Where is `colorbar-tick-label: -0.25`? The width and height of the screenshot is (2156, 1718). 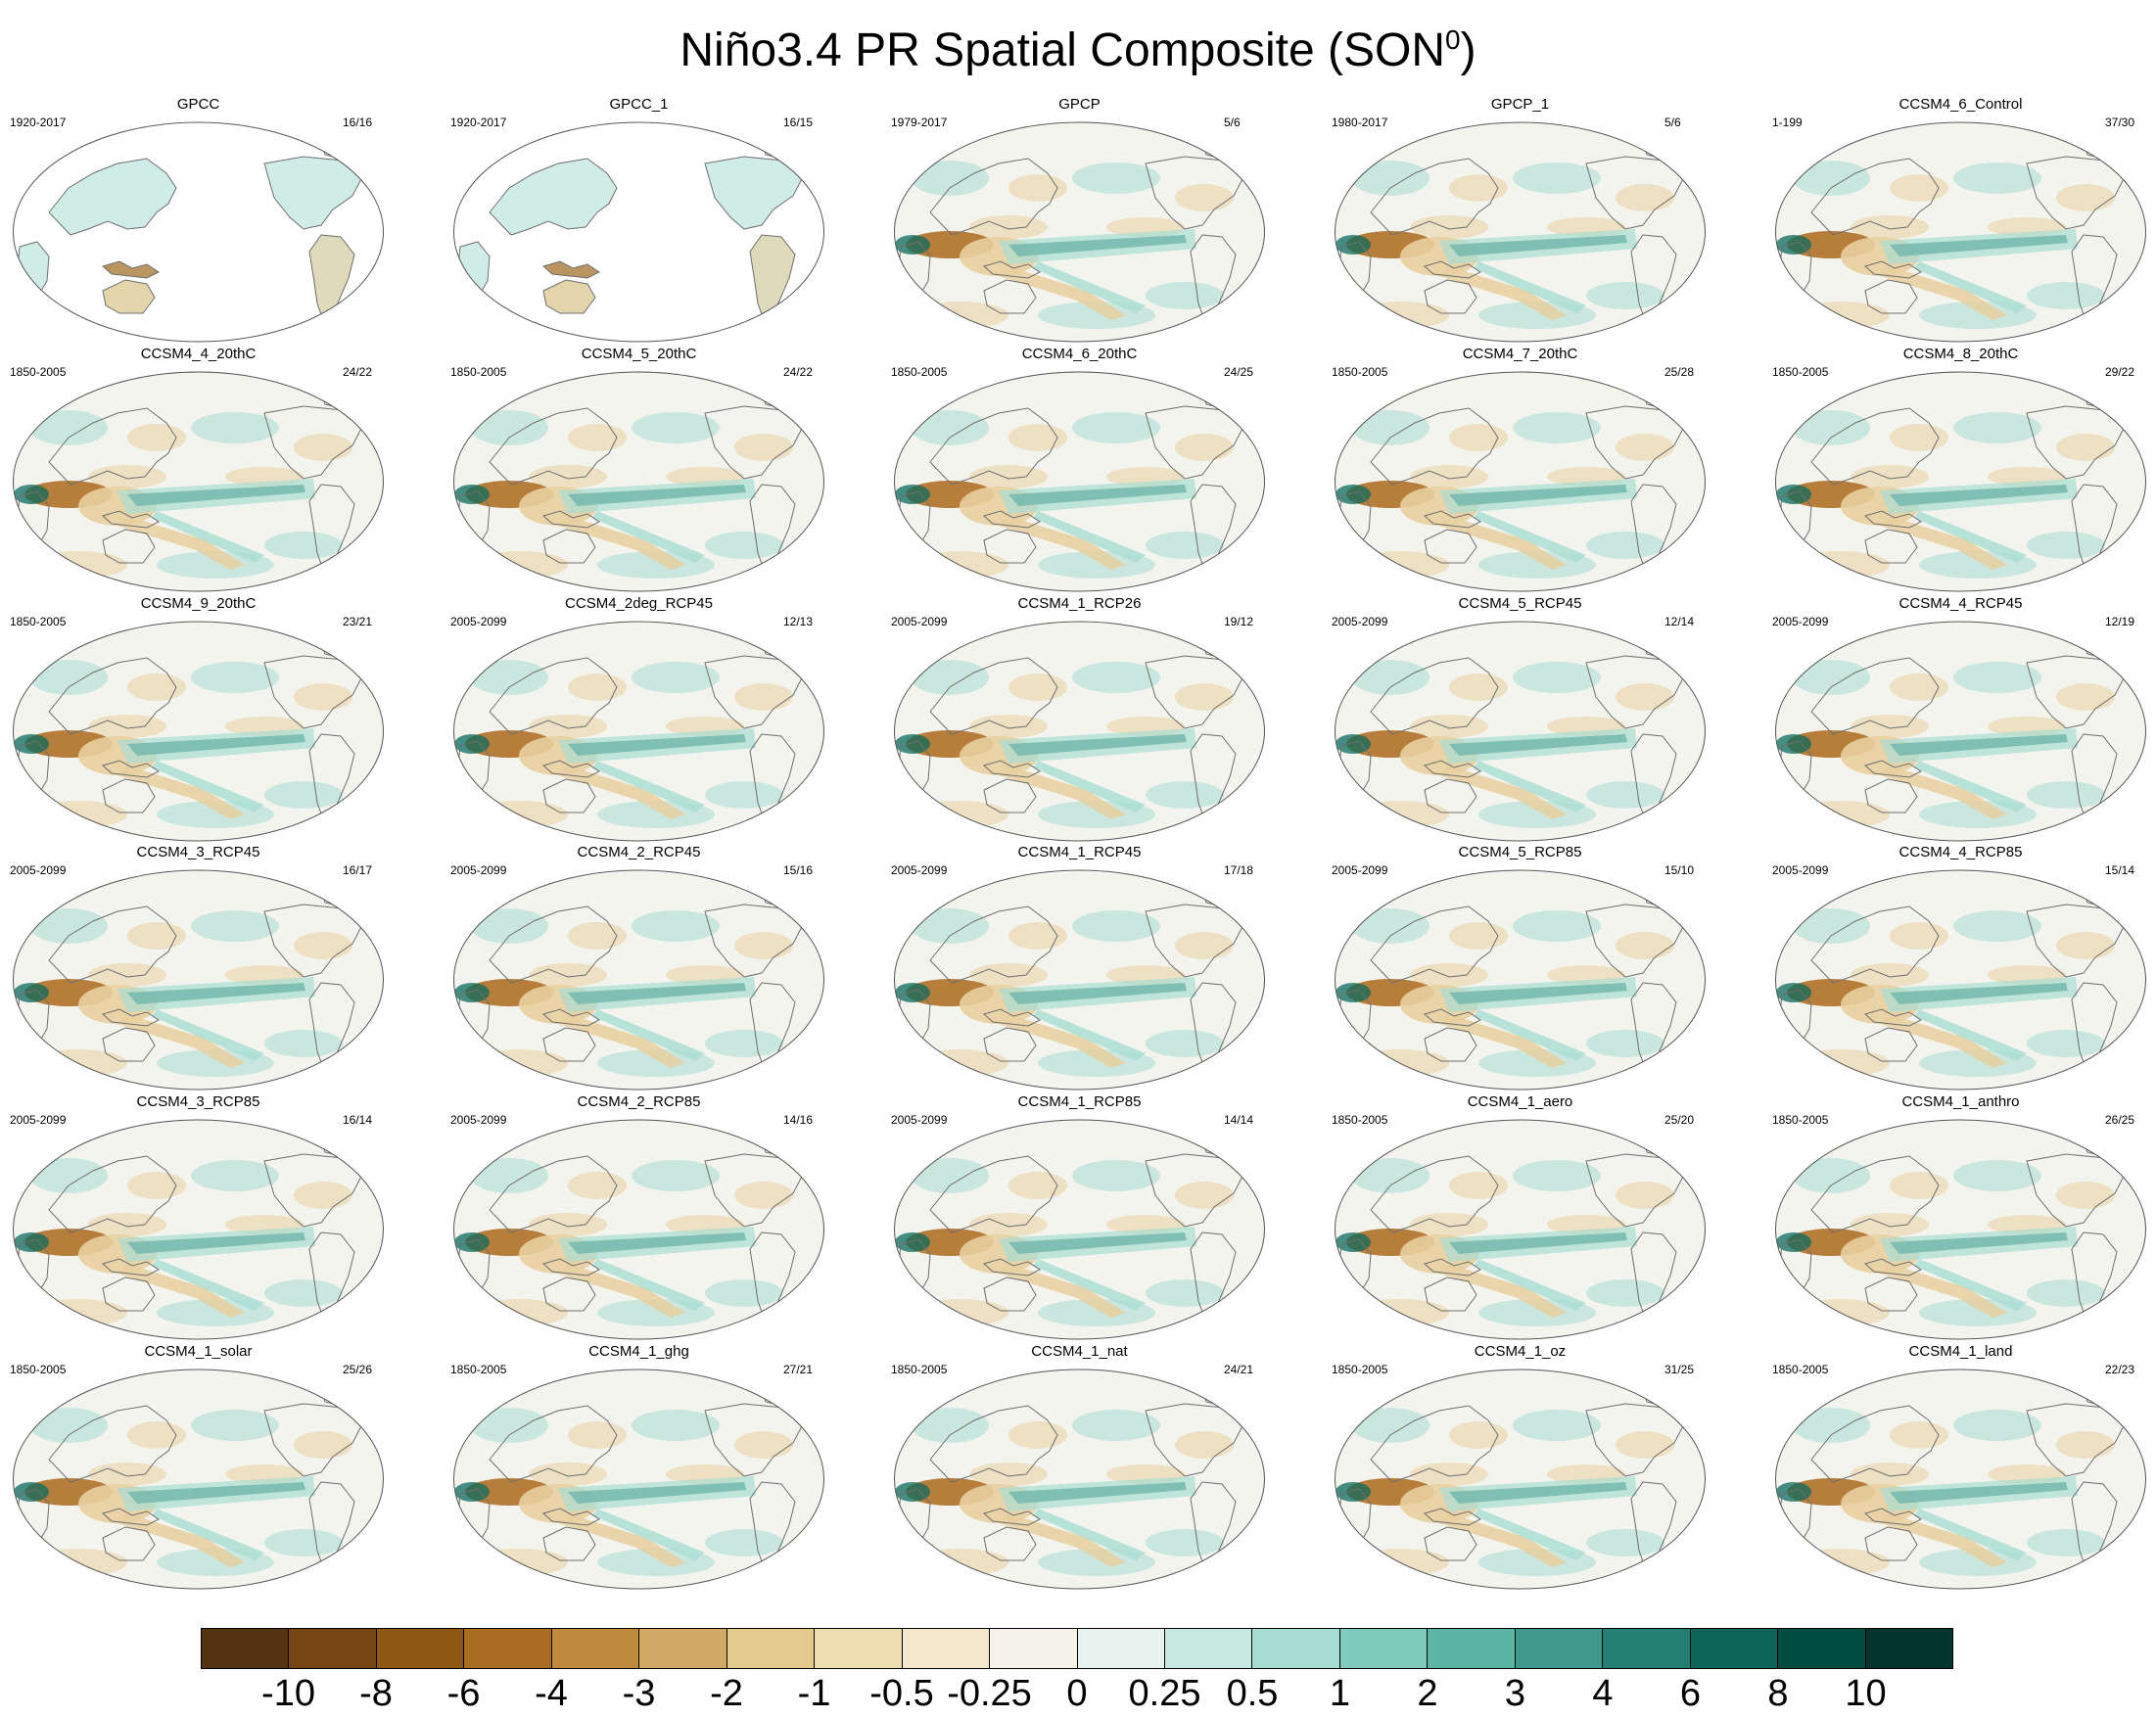 colorbar-tick-label: -0.25 is located at coordinates (990, 1693).